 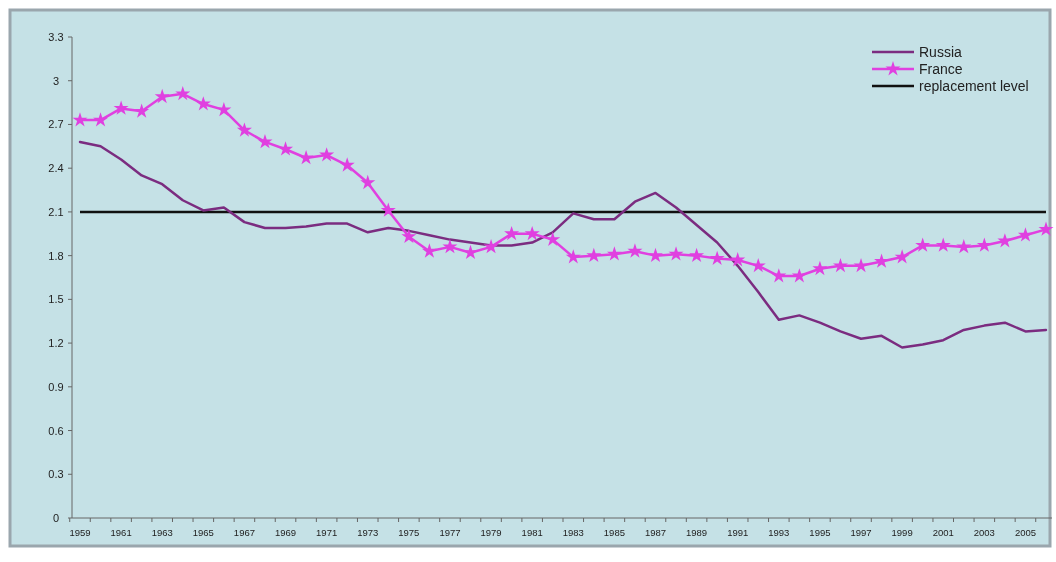 What do you see at coordinates (573, 532) in the screenshot?
I see `x-tick-label: 1983` at bounding box center [573, 532].